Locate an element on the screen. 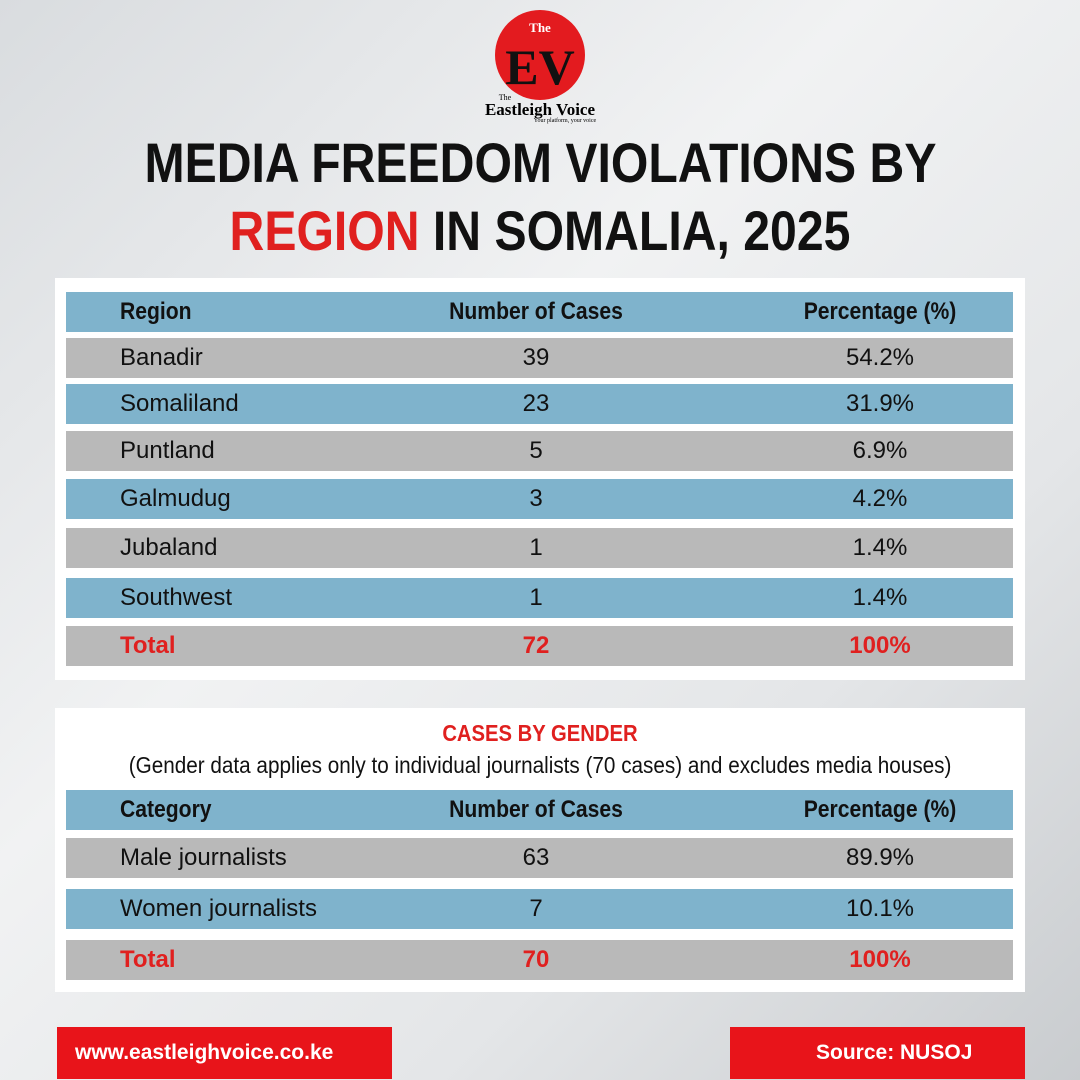  table-row: Galmudug 3 4.2% is located at coordinates (539, 499).